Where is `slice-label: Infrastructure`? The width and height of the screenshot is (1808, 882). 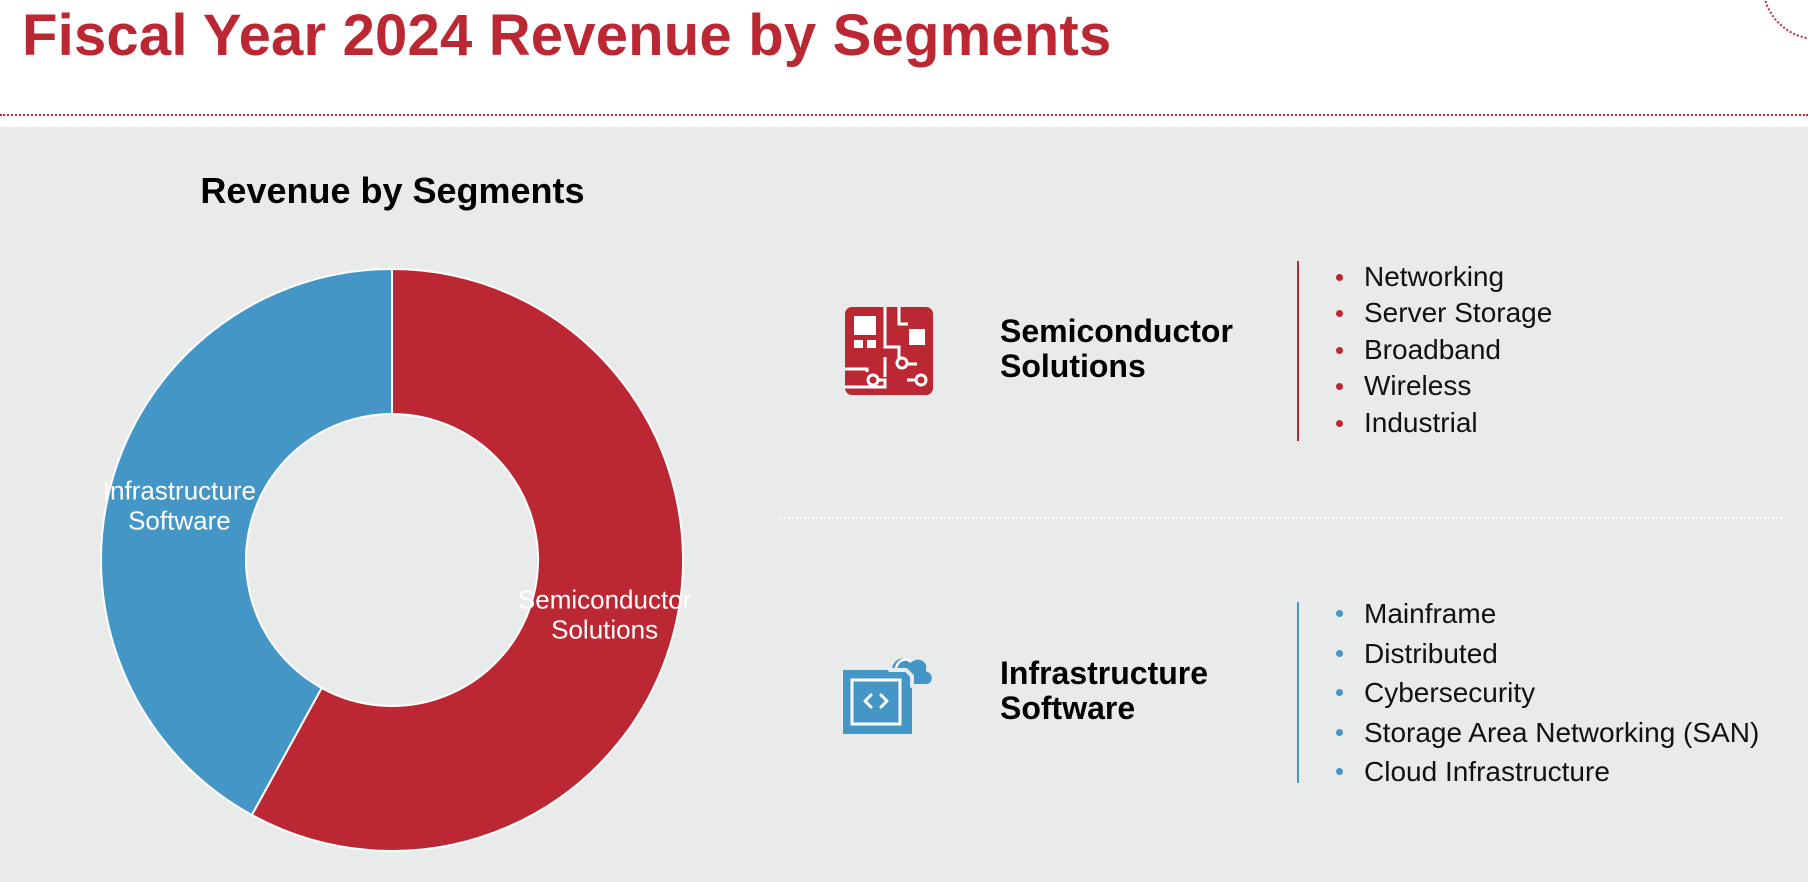
slice-label: Infrastructure is located at coordinates (179, 490).